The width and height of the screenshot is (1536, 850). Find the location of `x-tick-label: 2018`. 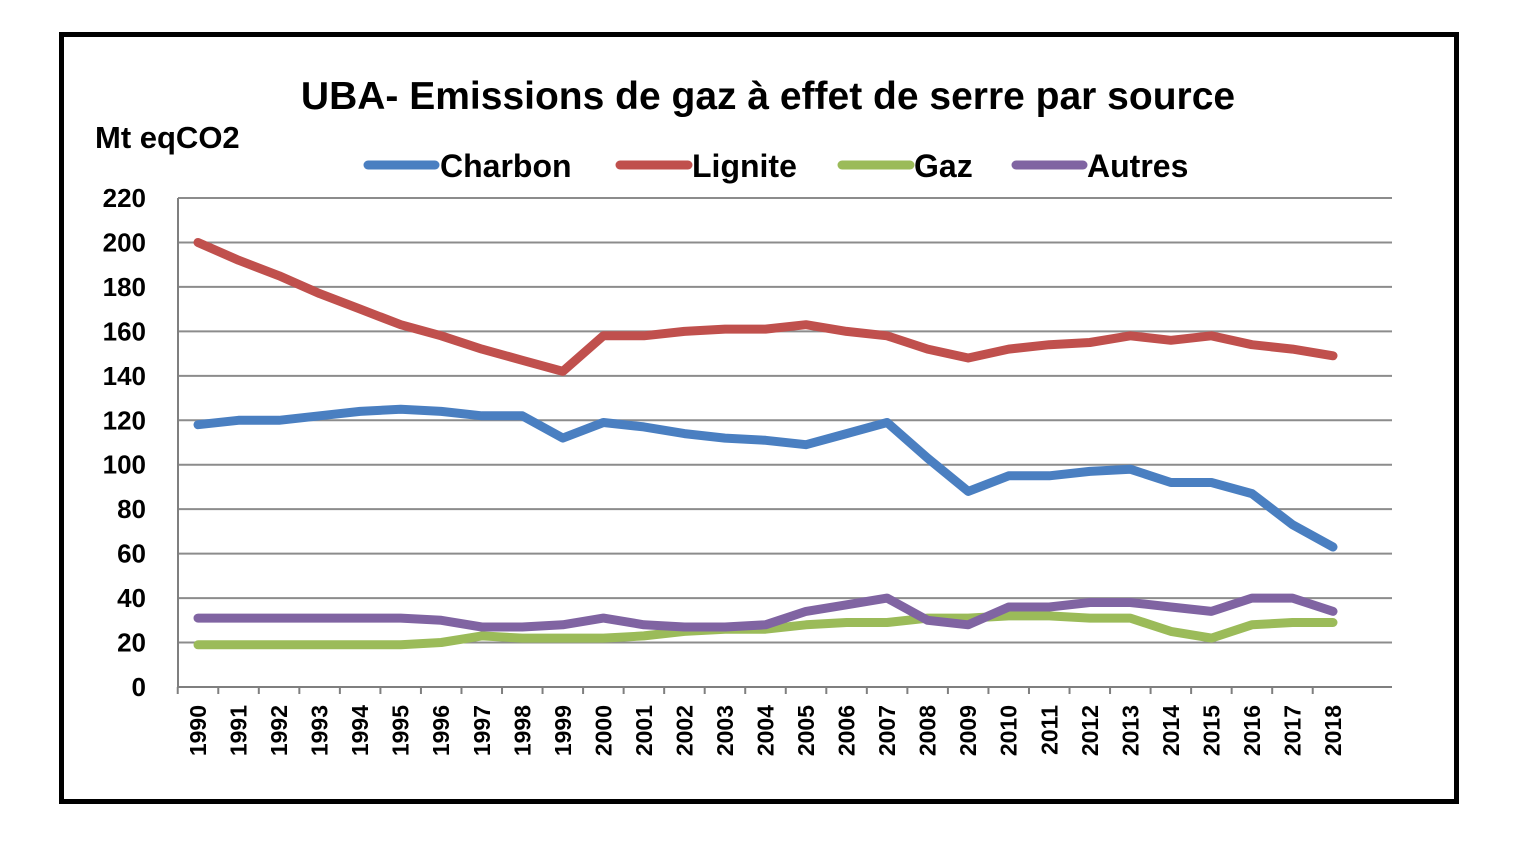

x-tick-label: 2018 is located at coordinates (1333, 730).